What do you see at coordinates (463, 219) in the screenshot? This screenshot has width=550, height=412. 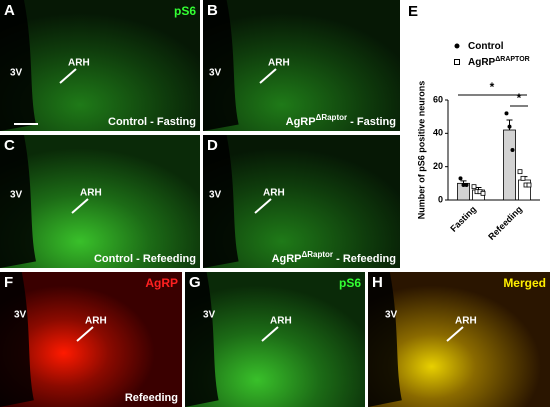 I see `x-tick-label: Fasting` at bounding box center [463, 219].